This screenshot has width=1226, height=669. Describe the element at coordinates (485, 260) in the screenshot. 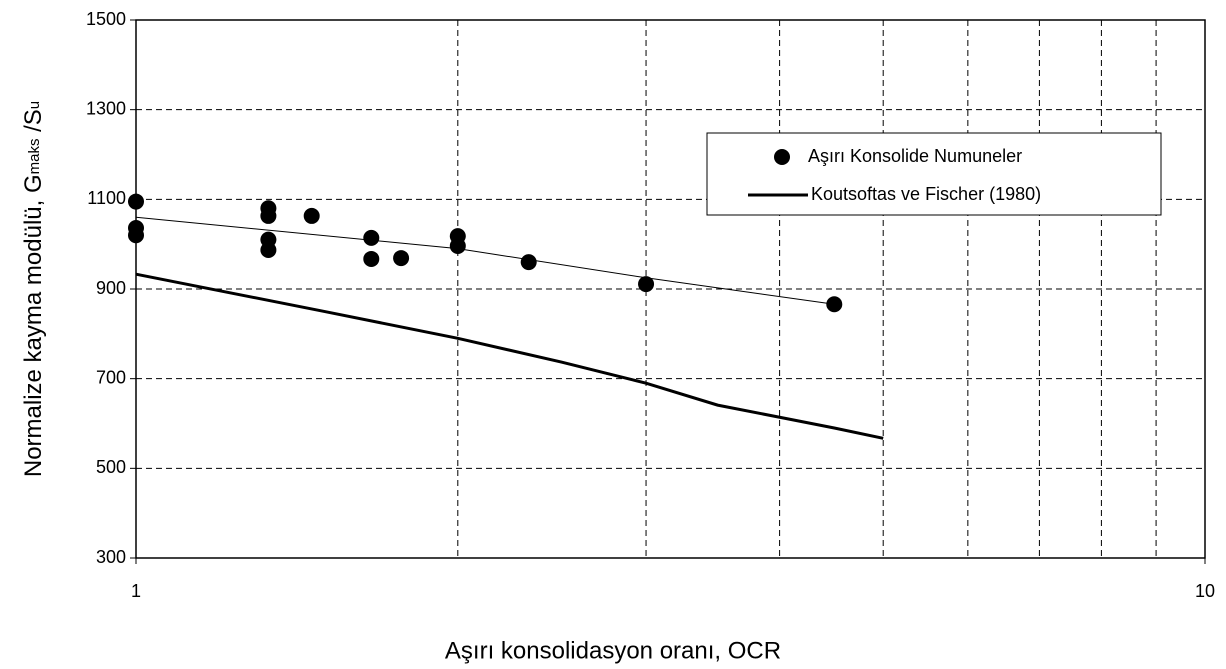

I see `data-line` at that location.